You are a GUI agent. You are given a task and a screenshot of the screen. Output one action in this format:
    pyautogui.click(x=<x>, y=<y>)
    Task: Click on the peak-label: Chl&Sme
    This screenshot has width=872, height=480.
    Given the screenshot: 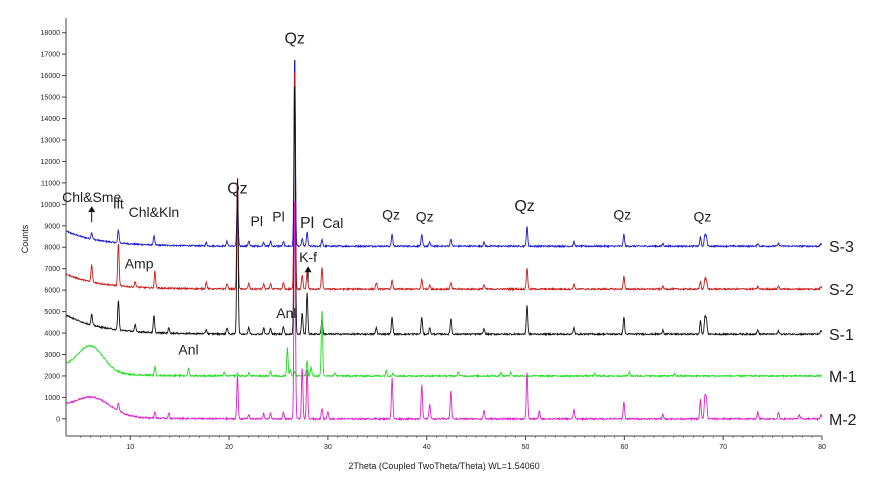 What is the action you would take?
    pyautogui.click(x=91, y=197)
    